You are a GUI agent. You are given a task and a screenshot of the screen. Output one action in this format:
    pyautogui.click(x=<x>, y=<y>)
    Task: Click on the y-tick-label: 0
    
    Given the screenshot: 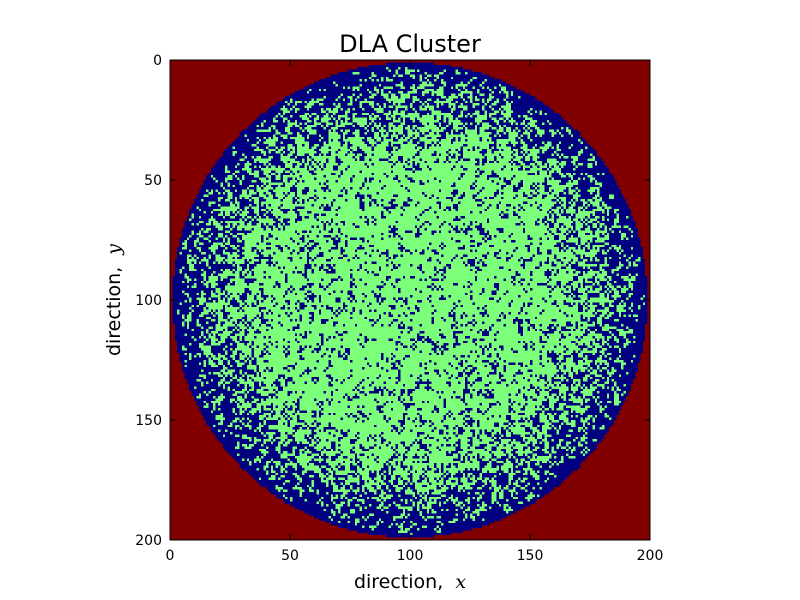 What is the action you would take?
    pyautogui.click(x=157, y=61)
    